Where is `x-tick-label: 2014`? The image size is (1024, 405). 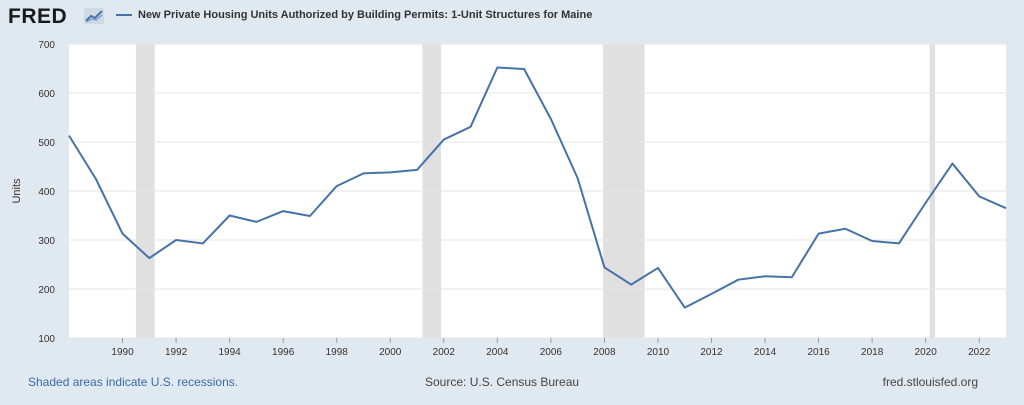
x-tick-label: 2014 is located at coordinates (765, 352).